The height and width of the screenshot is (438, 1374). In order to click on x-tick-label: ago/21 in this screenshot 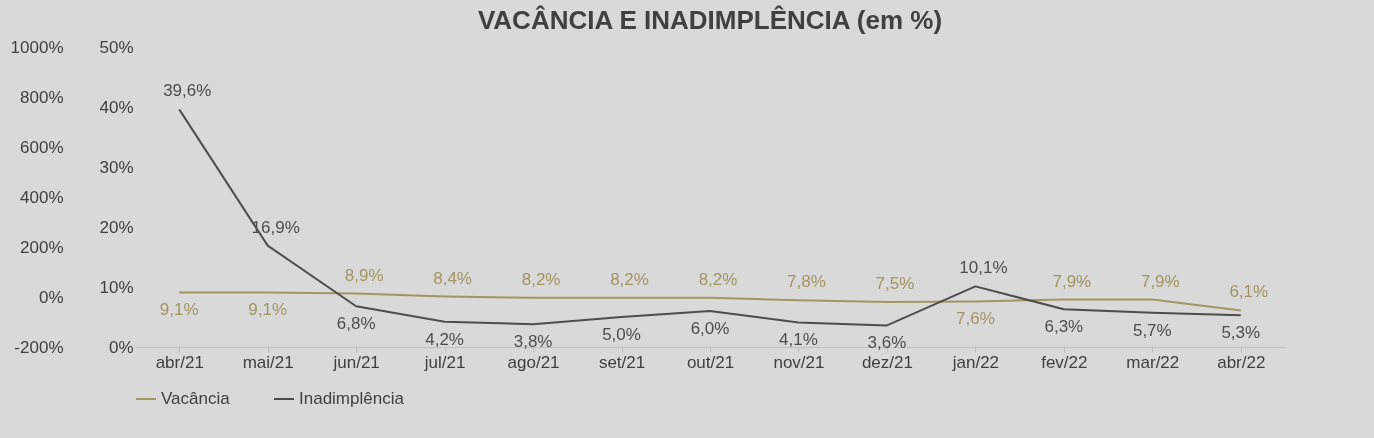, I will do `click(533, 362)`.